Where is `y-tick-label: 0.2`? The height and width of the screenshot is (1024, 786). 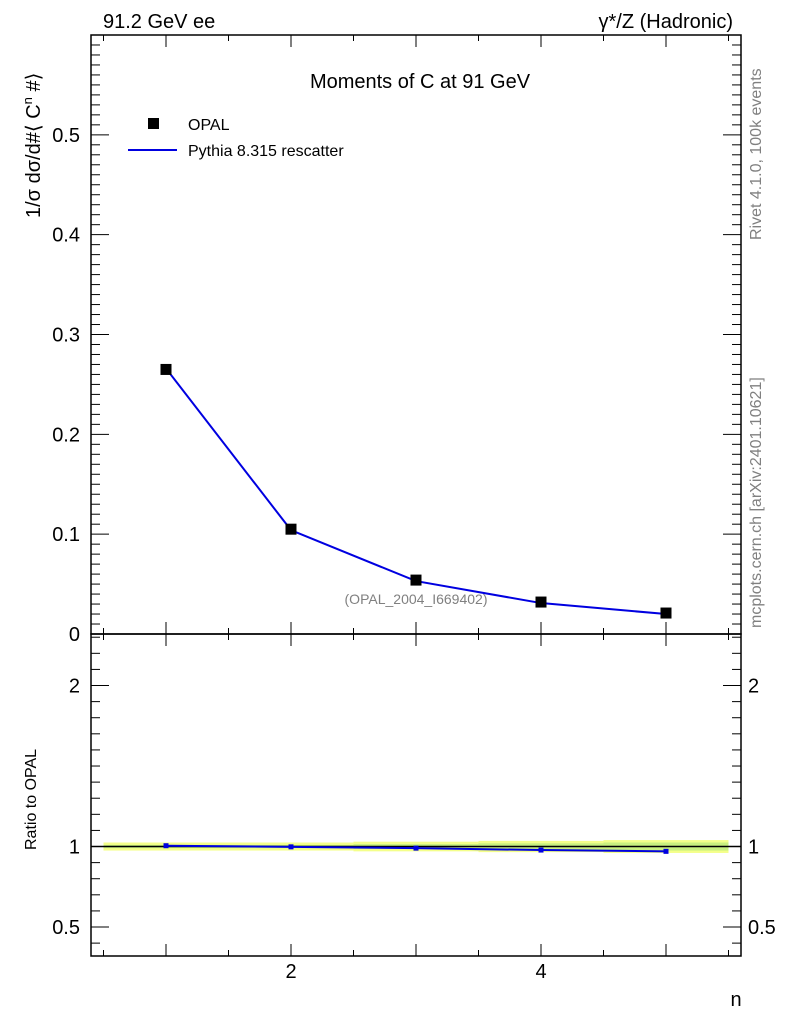
y-tick-label: 0.2 is located at coordinates (66, 435).